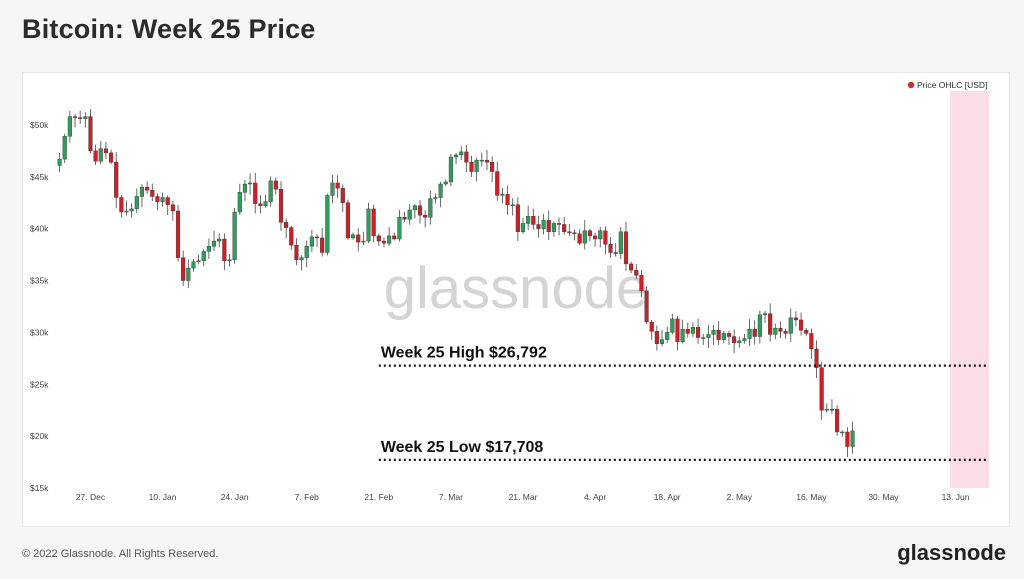  What do you see at coordinates (595, 497) in the screenshot?
I see `x-tick-label: 4. Apr` at bounding box center [595, 497].